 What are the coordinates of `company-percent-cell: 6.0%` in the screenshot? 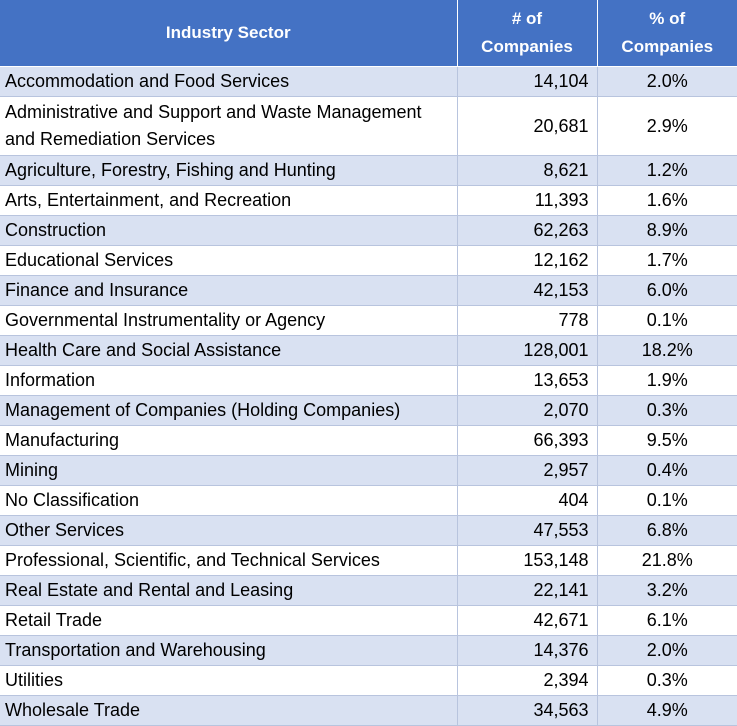 It's located at (667, 291).